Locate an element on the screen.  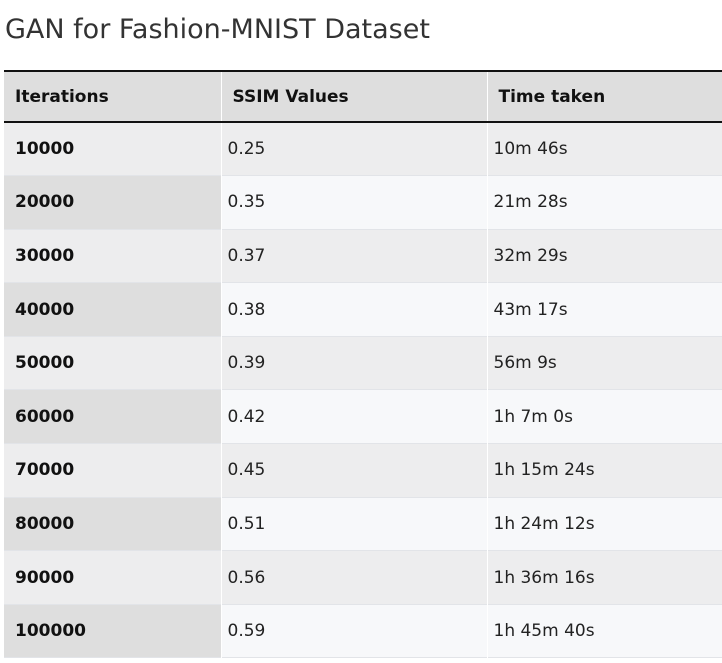
cell-time: 32m 29s is located at coordinates (604, 256).